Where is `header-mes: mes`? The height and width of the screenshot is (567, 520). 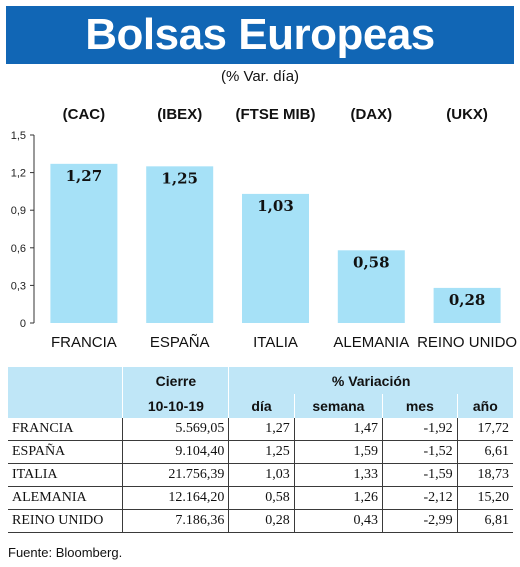
header-mes: mes is located at coordinates (420, 406).